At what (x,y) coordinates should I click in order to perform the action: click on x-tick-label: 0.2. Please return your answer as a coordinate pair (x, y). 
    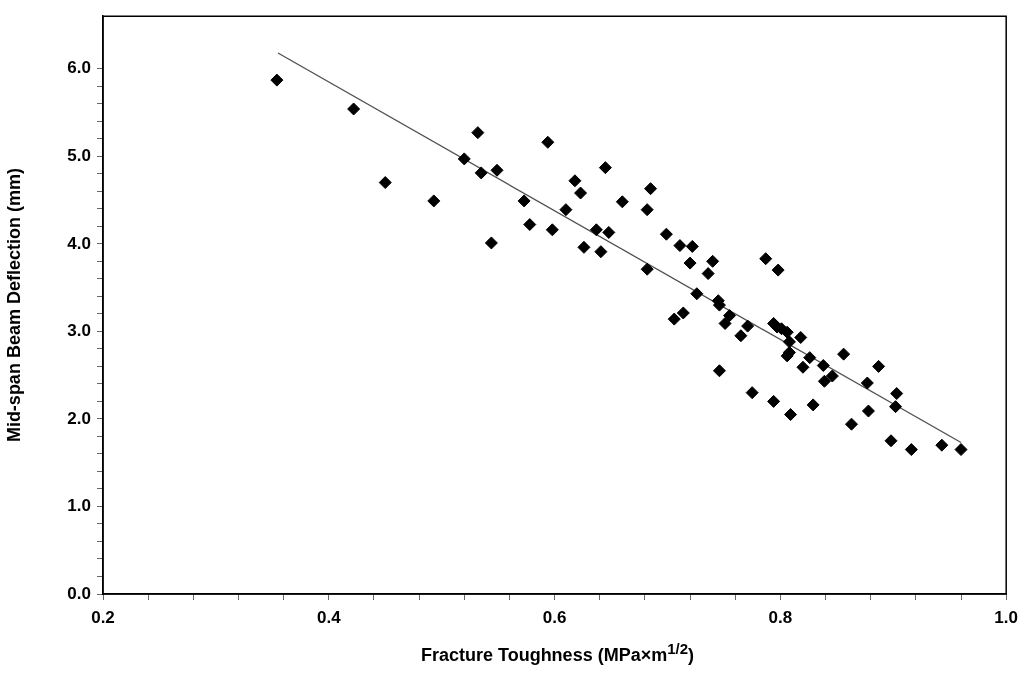
    Looking at the image, I should click on (103, 617).